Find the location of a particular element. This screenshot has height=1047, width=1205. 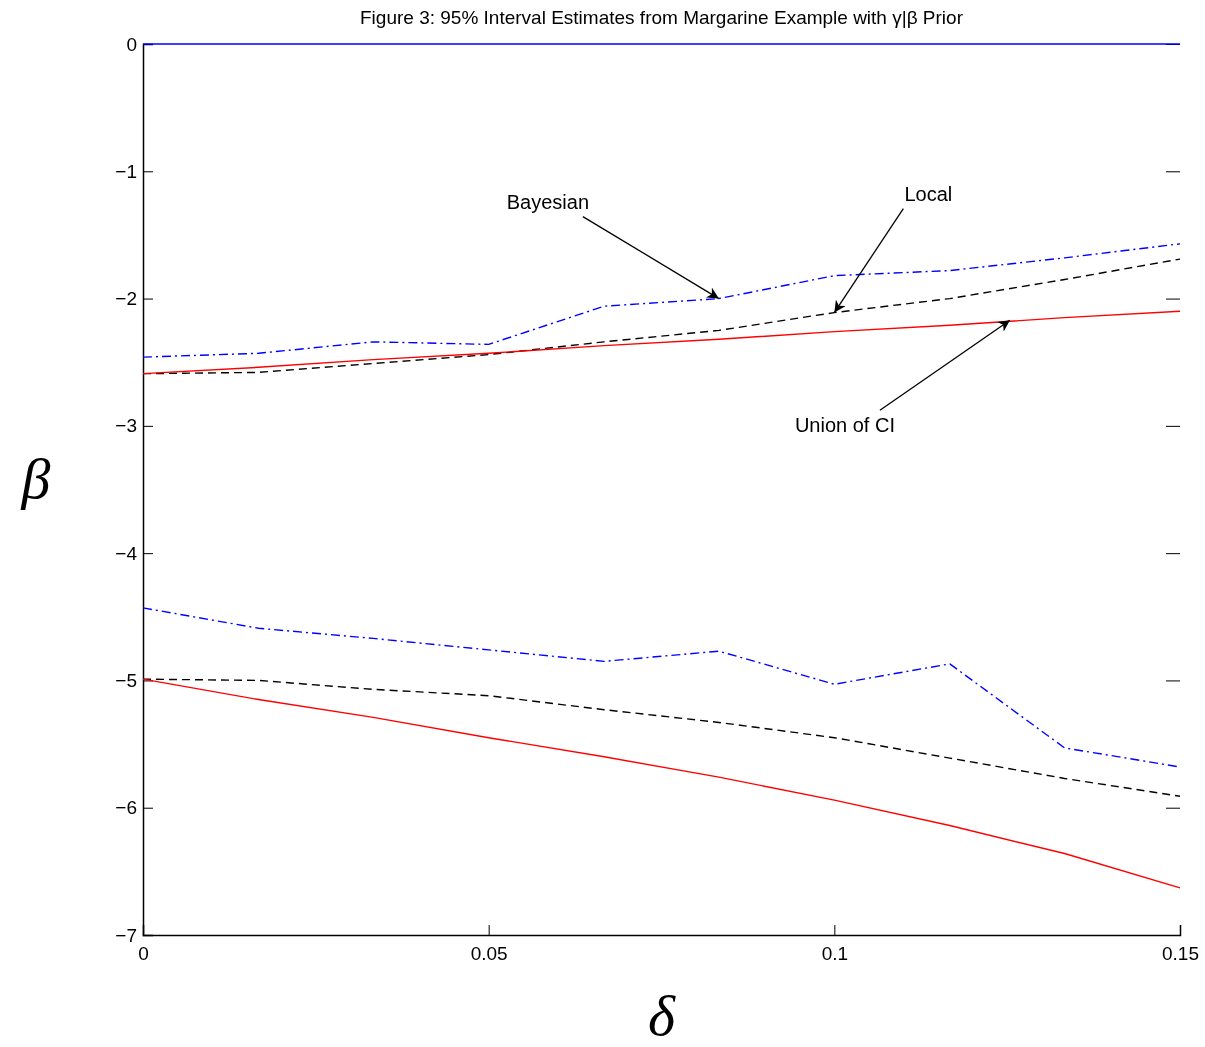

y-axis-title: β is located at coordinates (35, 478).